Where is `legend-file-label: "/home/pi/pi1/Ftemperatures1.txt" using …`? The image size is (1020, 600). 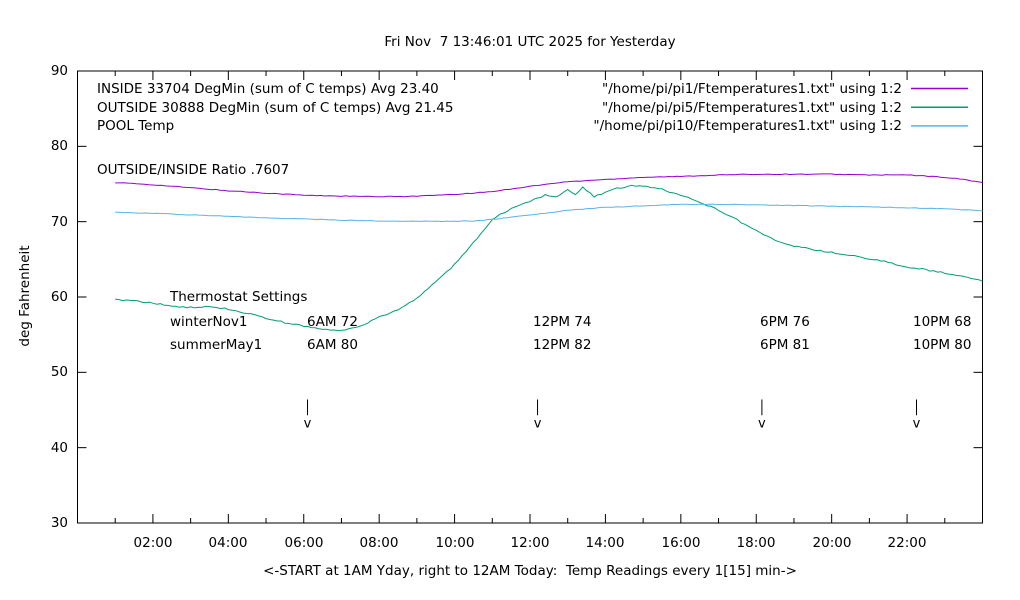 legend-file-label: "/home/pi/pi1/Ftemperatures1.txt" using … is located at coordinates (752, 89).